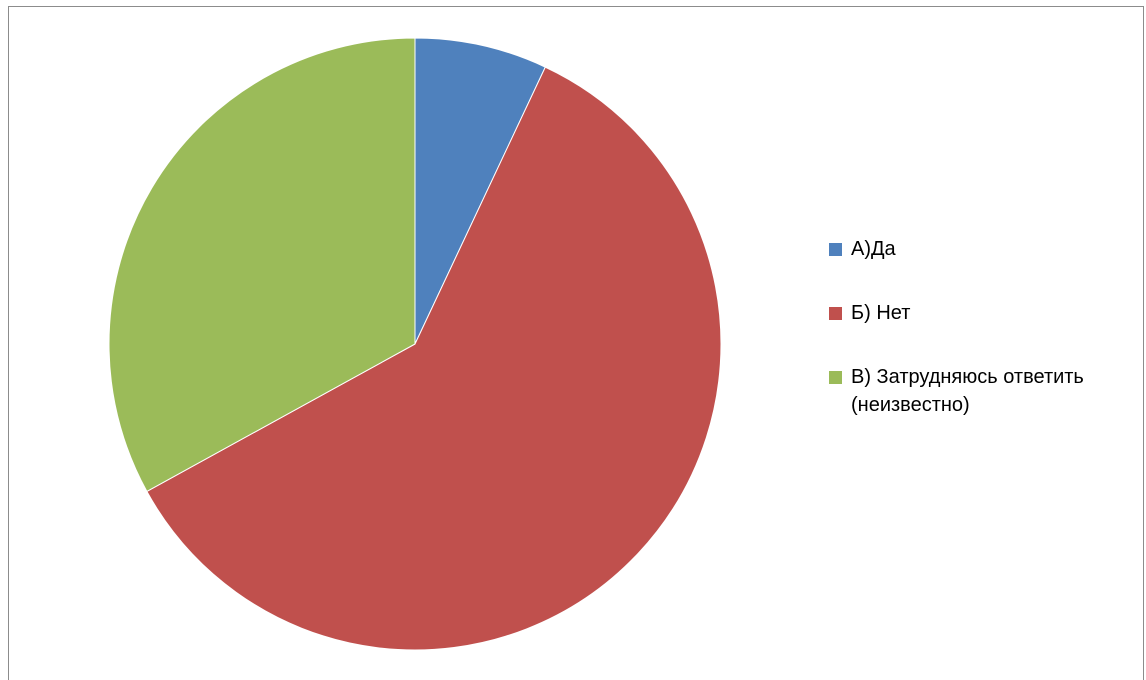 This screenshot has height=680, width=1146. I want to click on legend-label-unsure: В) Затрудняюсь ответить (неизвестно), so click(967, 391).